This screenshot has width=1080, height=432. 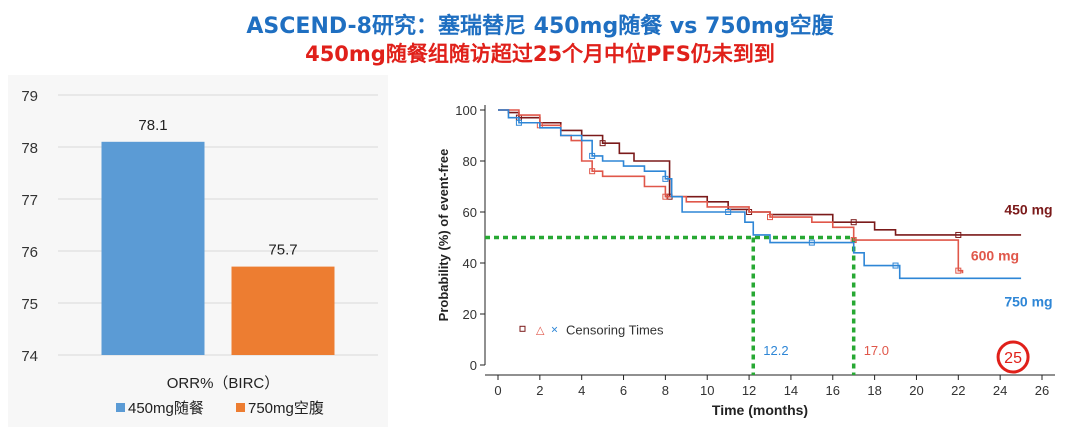 What do you see at coordinates (791, 390) in the screenshot?
I see `x-tick-label: 14` at bounding box center [791, 390].